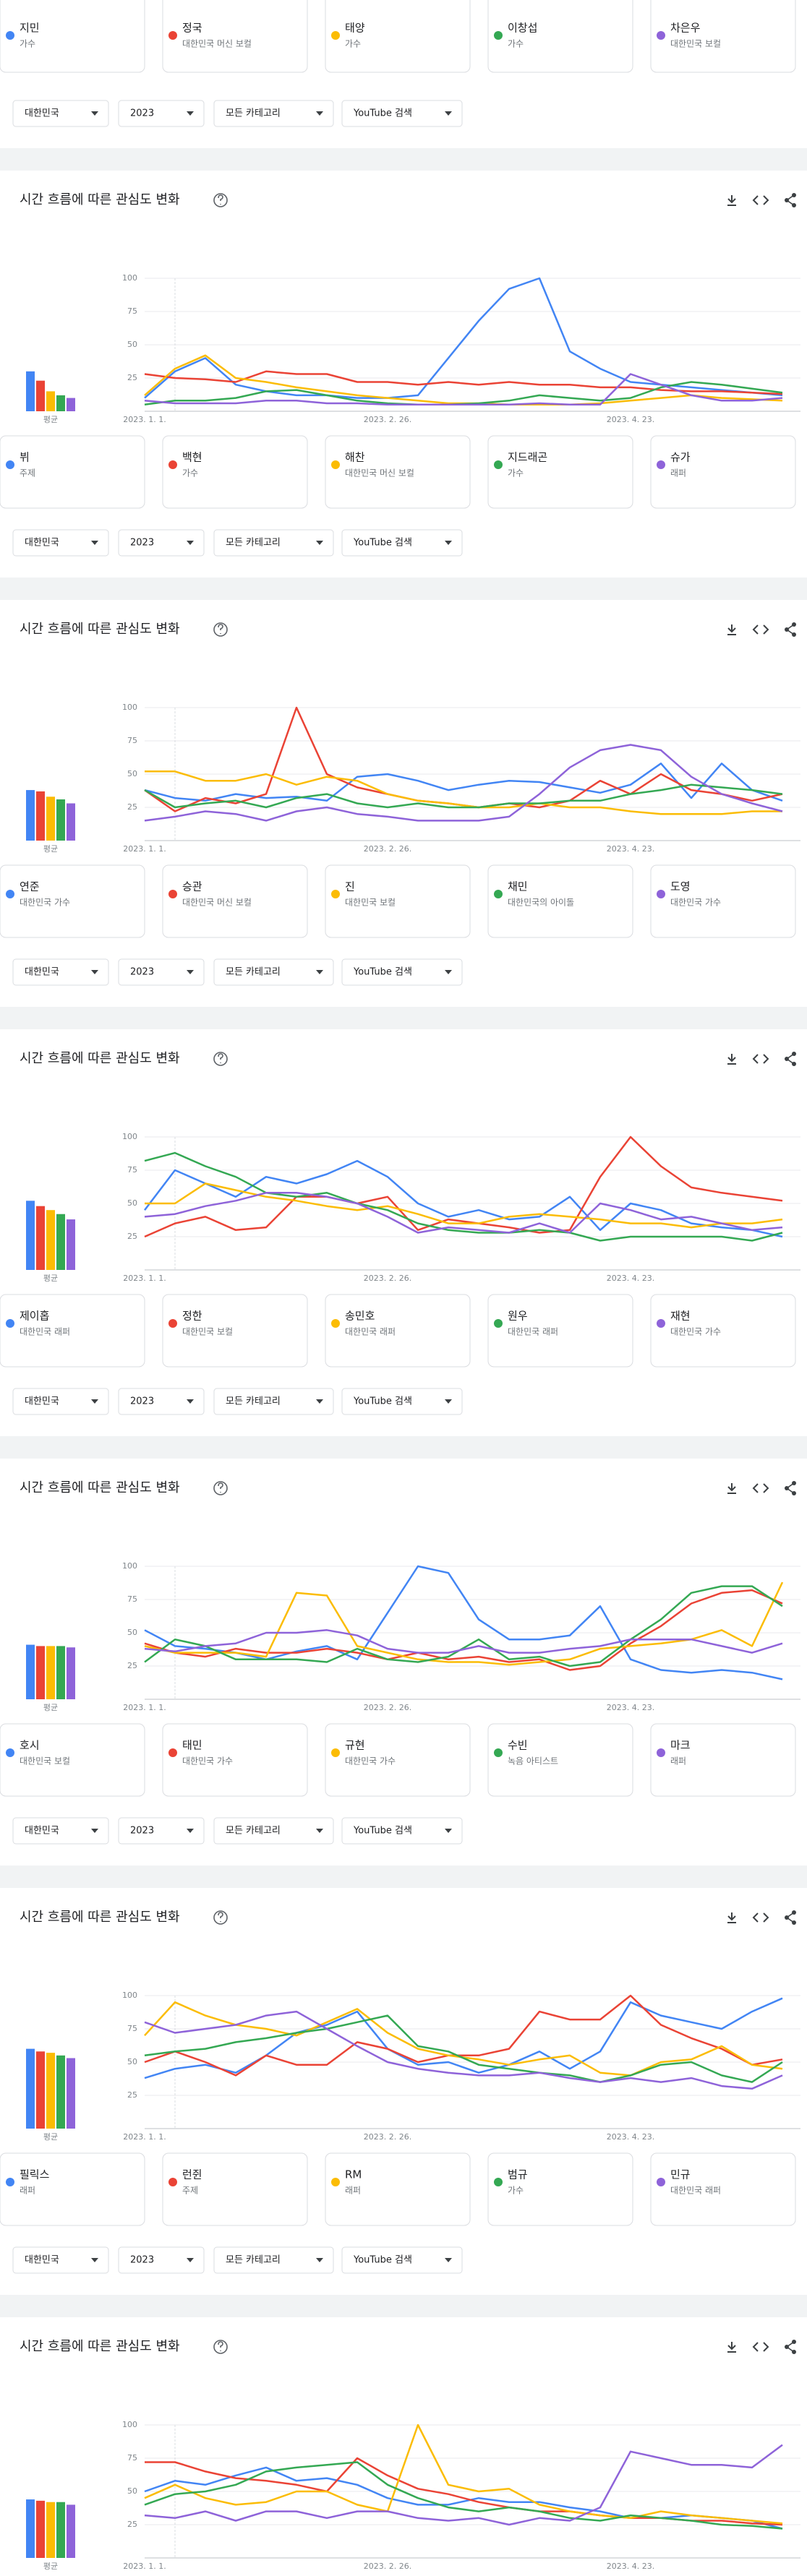 Image resolution: width=807 pixels, height=2576 pixels. I want to click on share-icon-node, so click(794, 1923).